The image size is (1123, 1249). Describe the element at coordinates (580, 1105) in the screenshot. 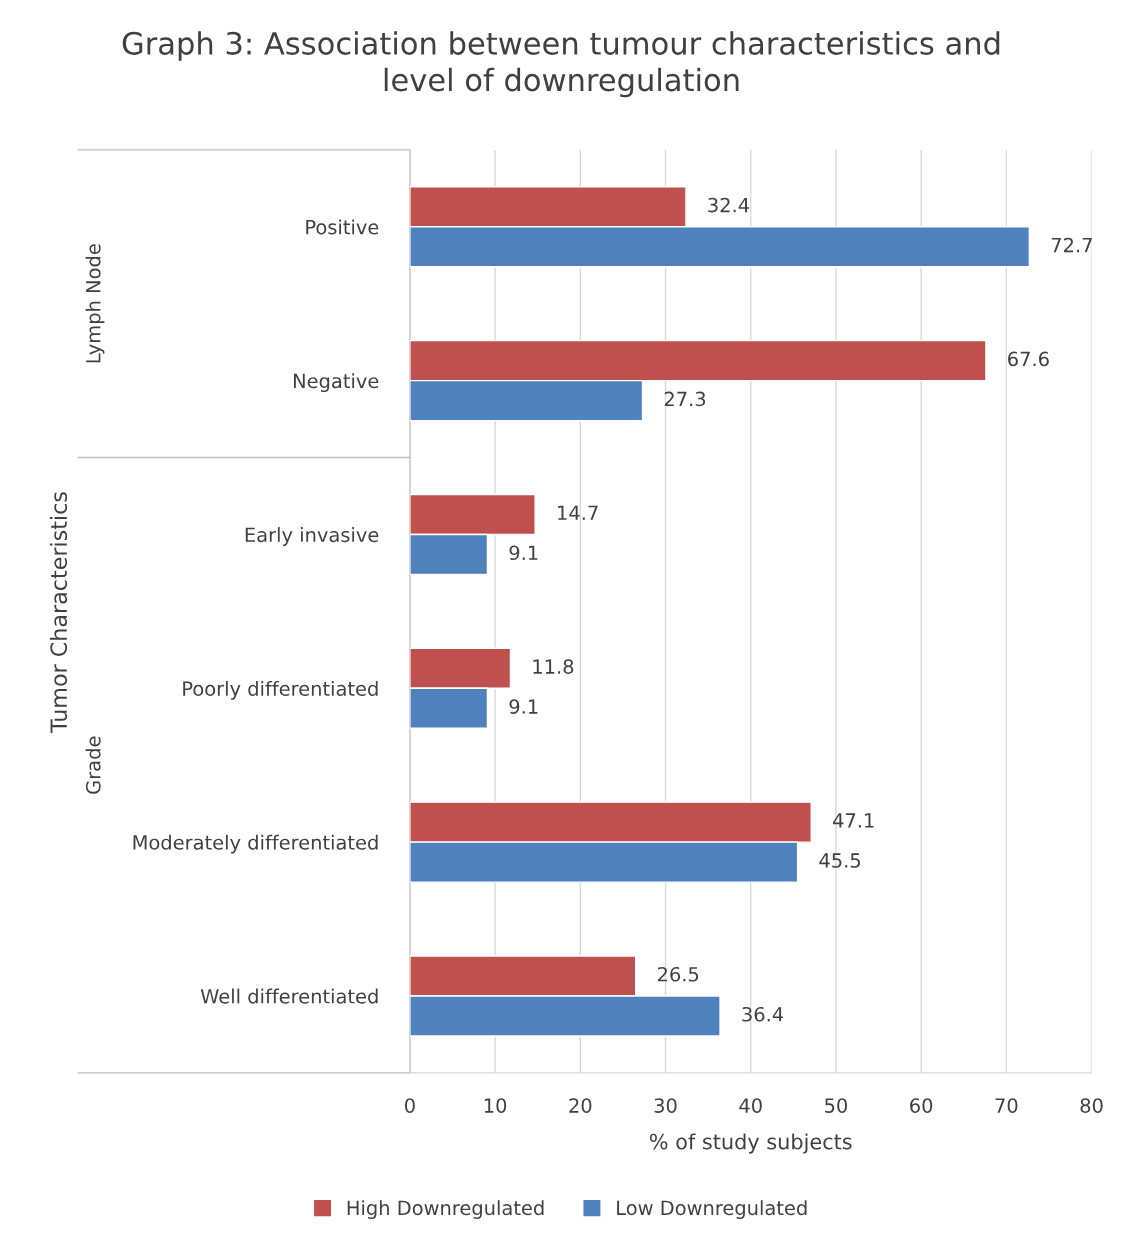

I see `x-tick-label: 20` at that location.